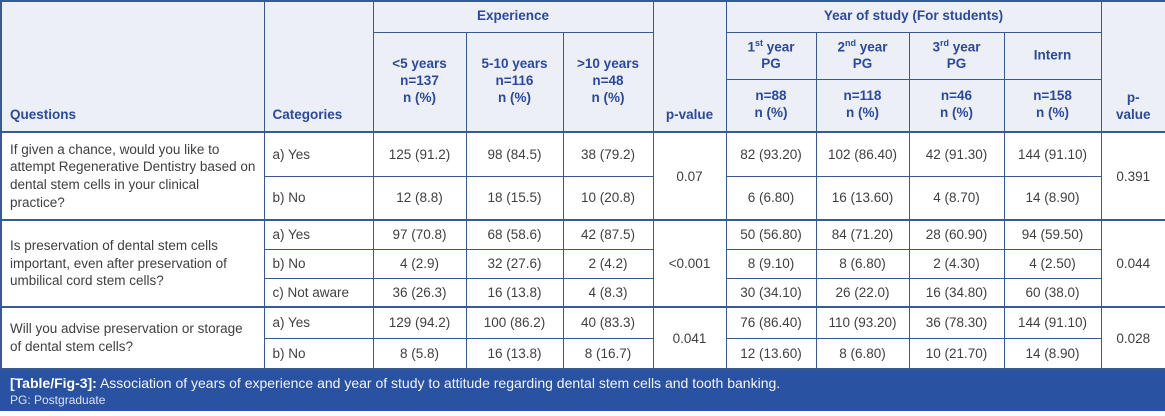 Image resolution: width=1165 pixels, height=416 pixels. I want to click on data-cell: 12 (13.60), so click(771, 353).